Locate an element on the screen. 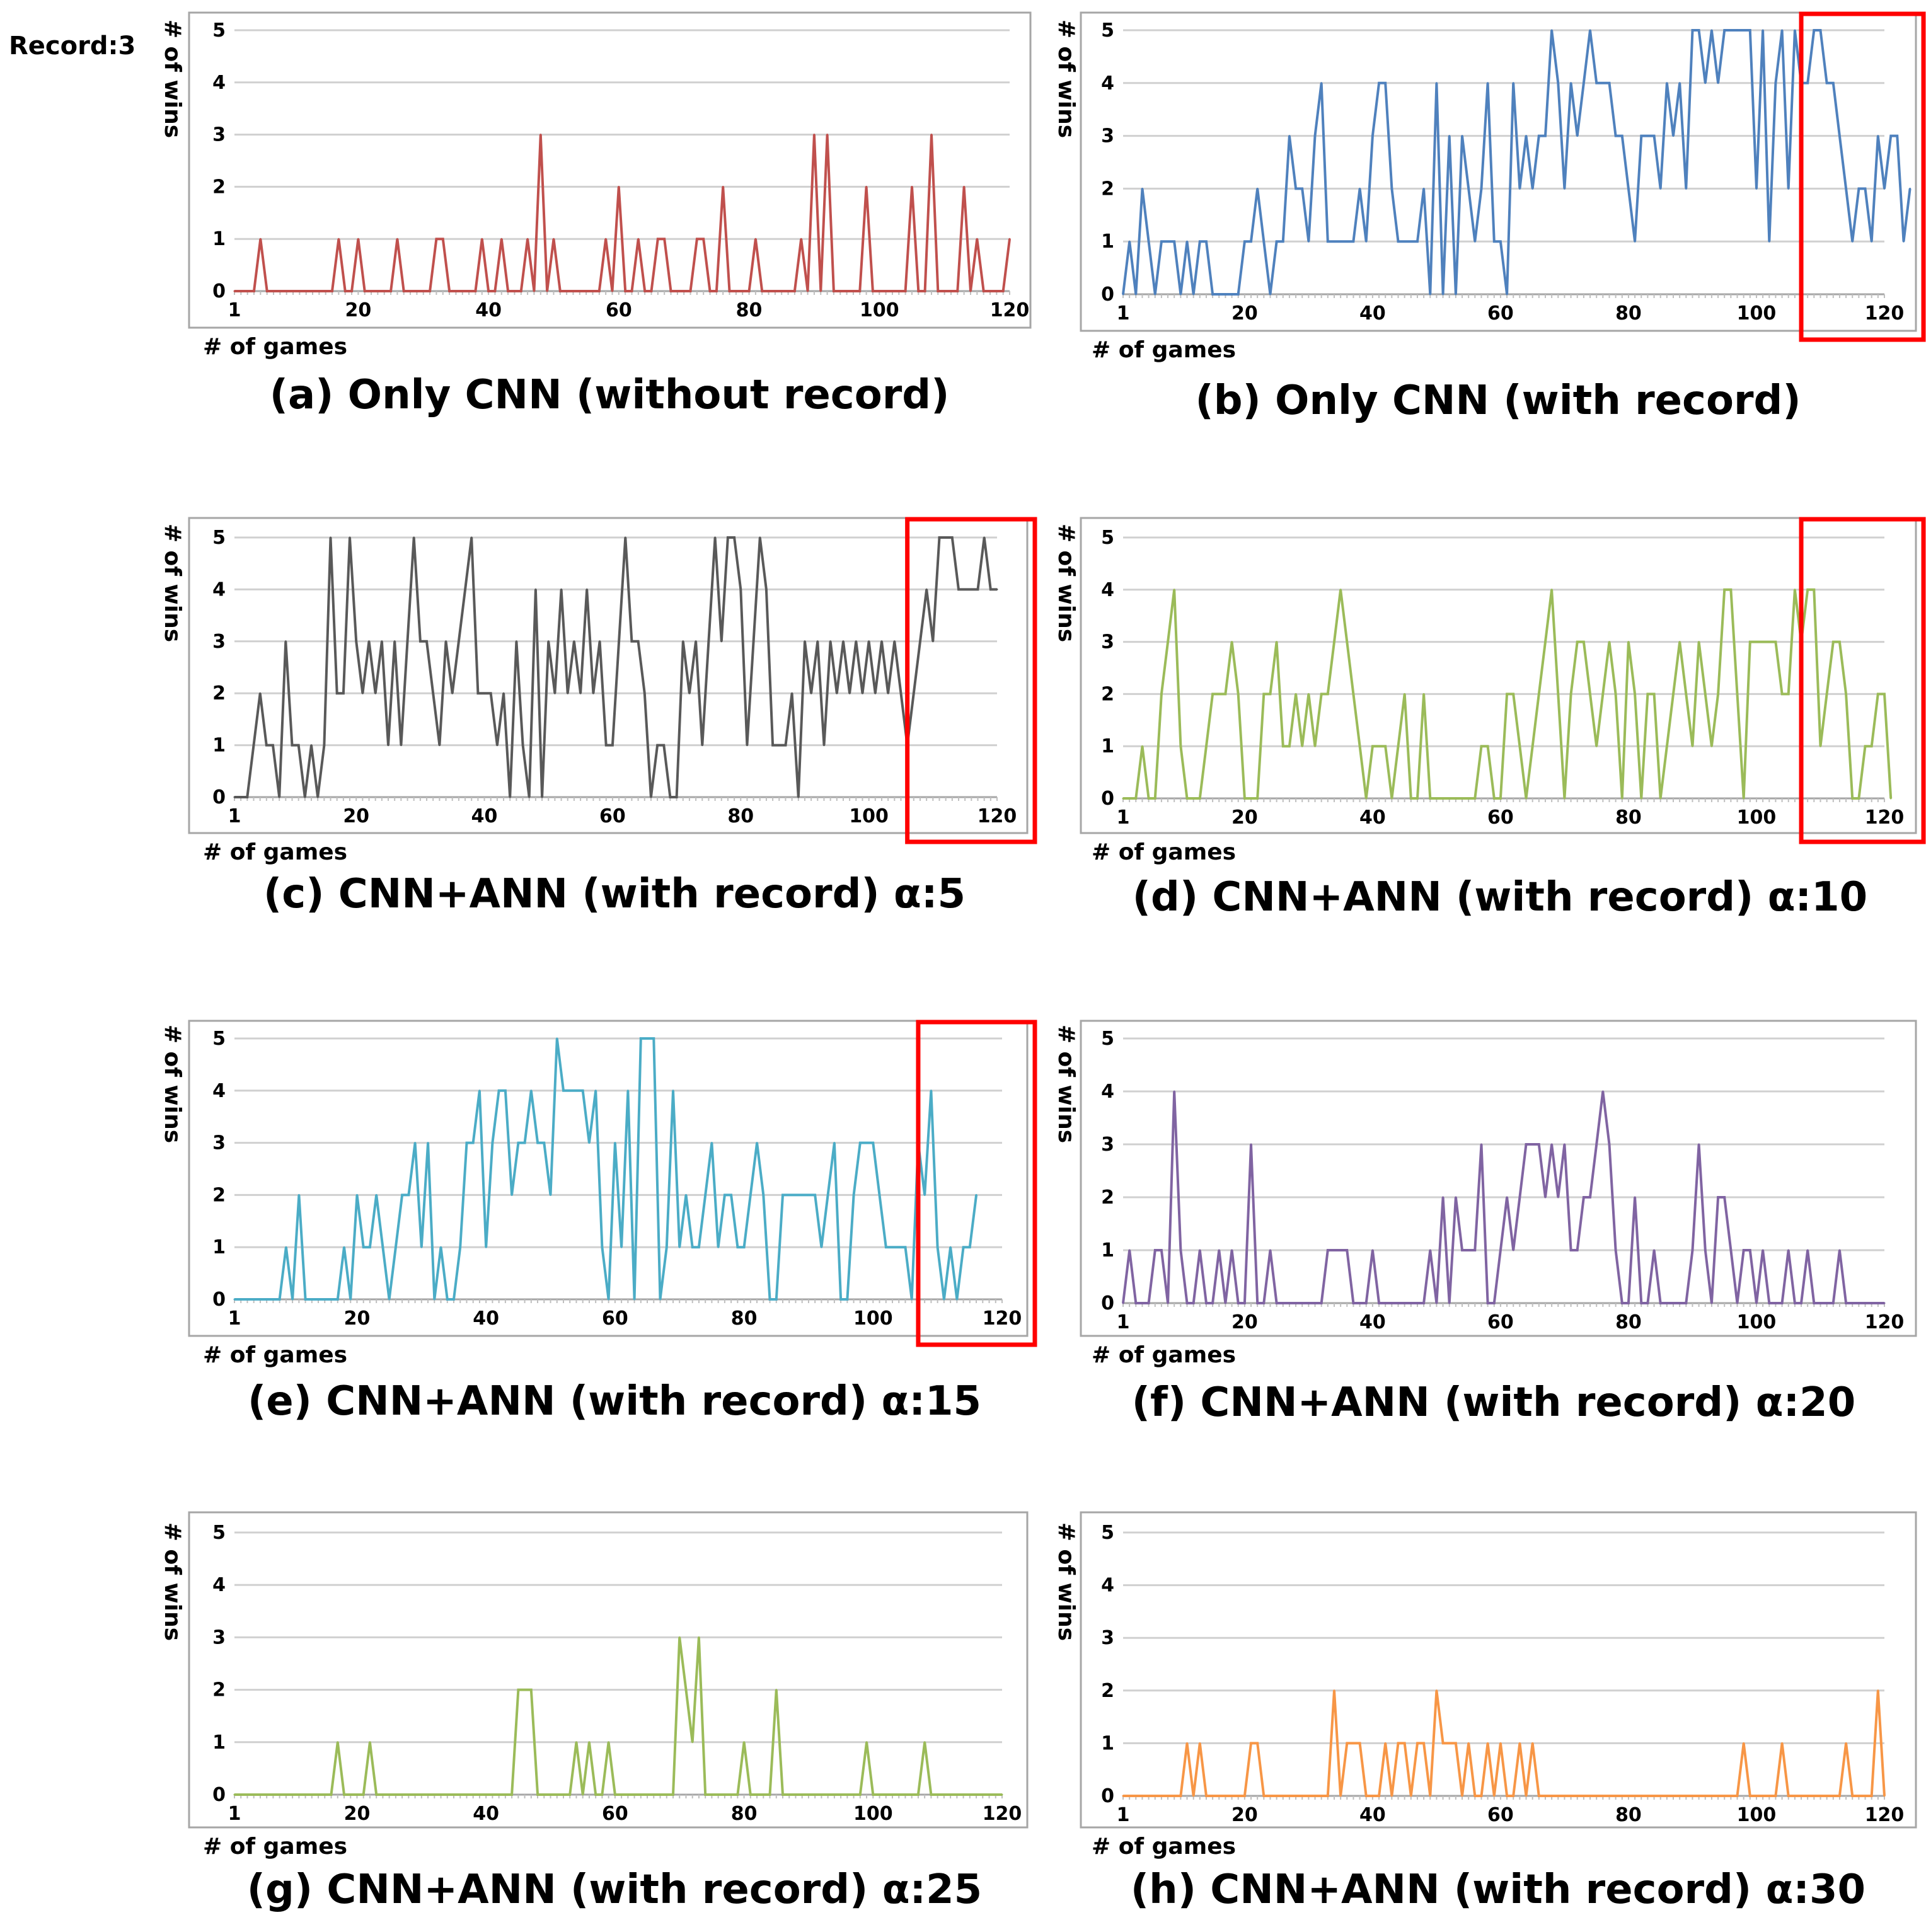 The width and height of the screenshot is (1926, 1932). series-line-b is located at coordinates (1517, 162).